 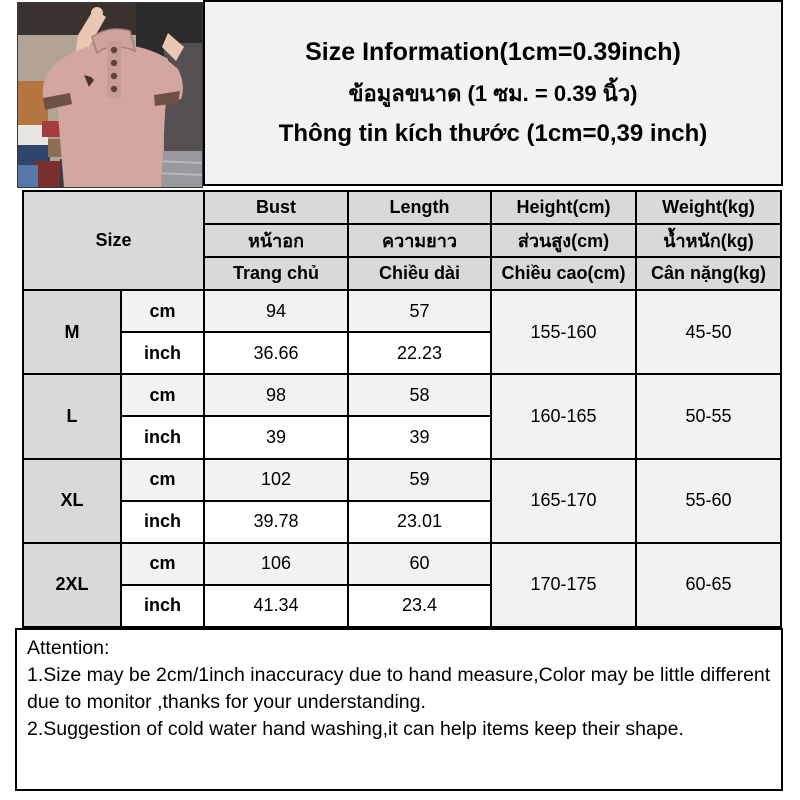 I want to click on header-weight-vi: Cân nặng(kg), so click(x=708, y=274).